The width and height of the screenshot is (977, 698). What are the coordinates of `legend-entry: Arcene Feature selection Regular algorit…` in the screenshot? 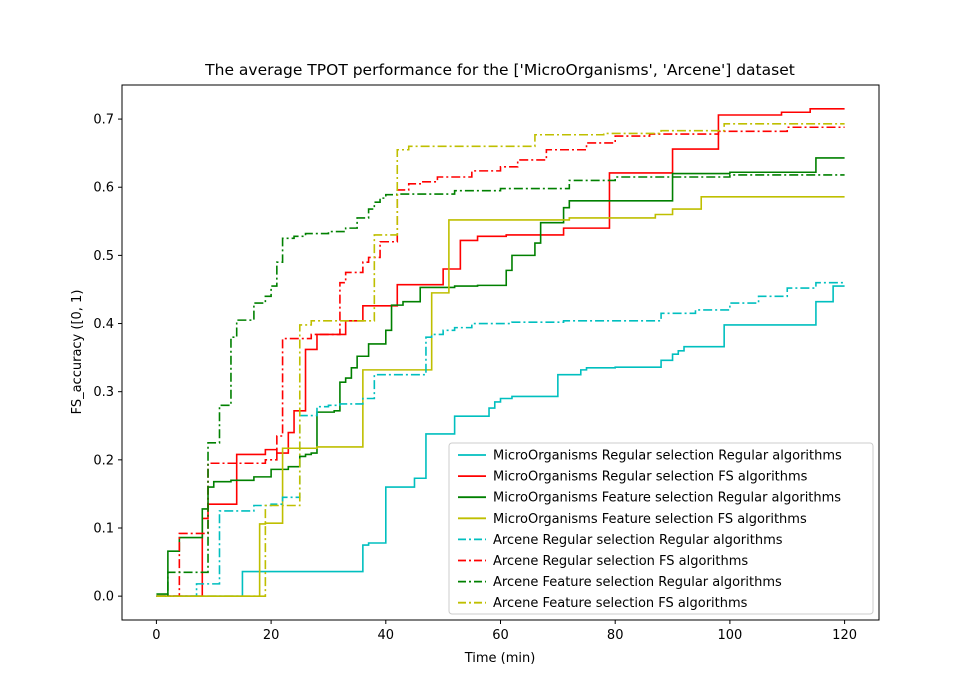 It's located at (637, 582).